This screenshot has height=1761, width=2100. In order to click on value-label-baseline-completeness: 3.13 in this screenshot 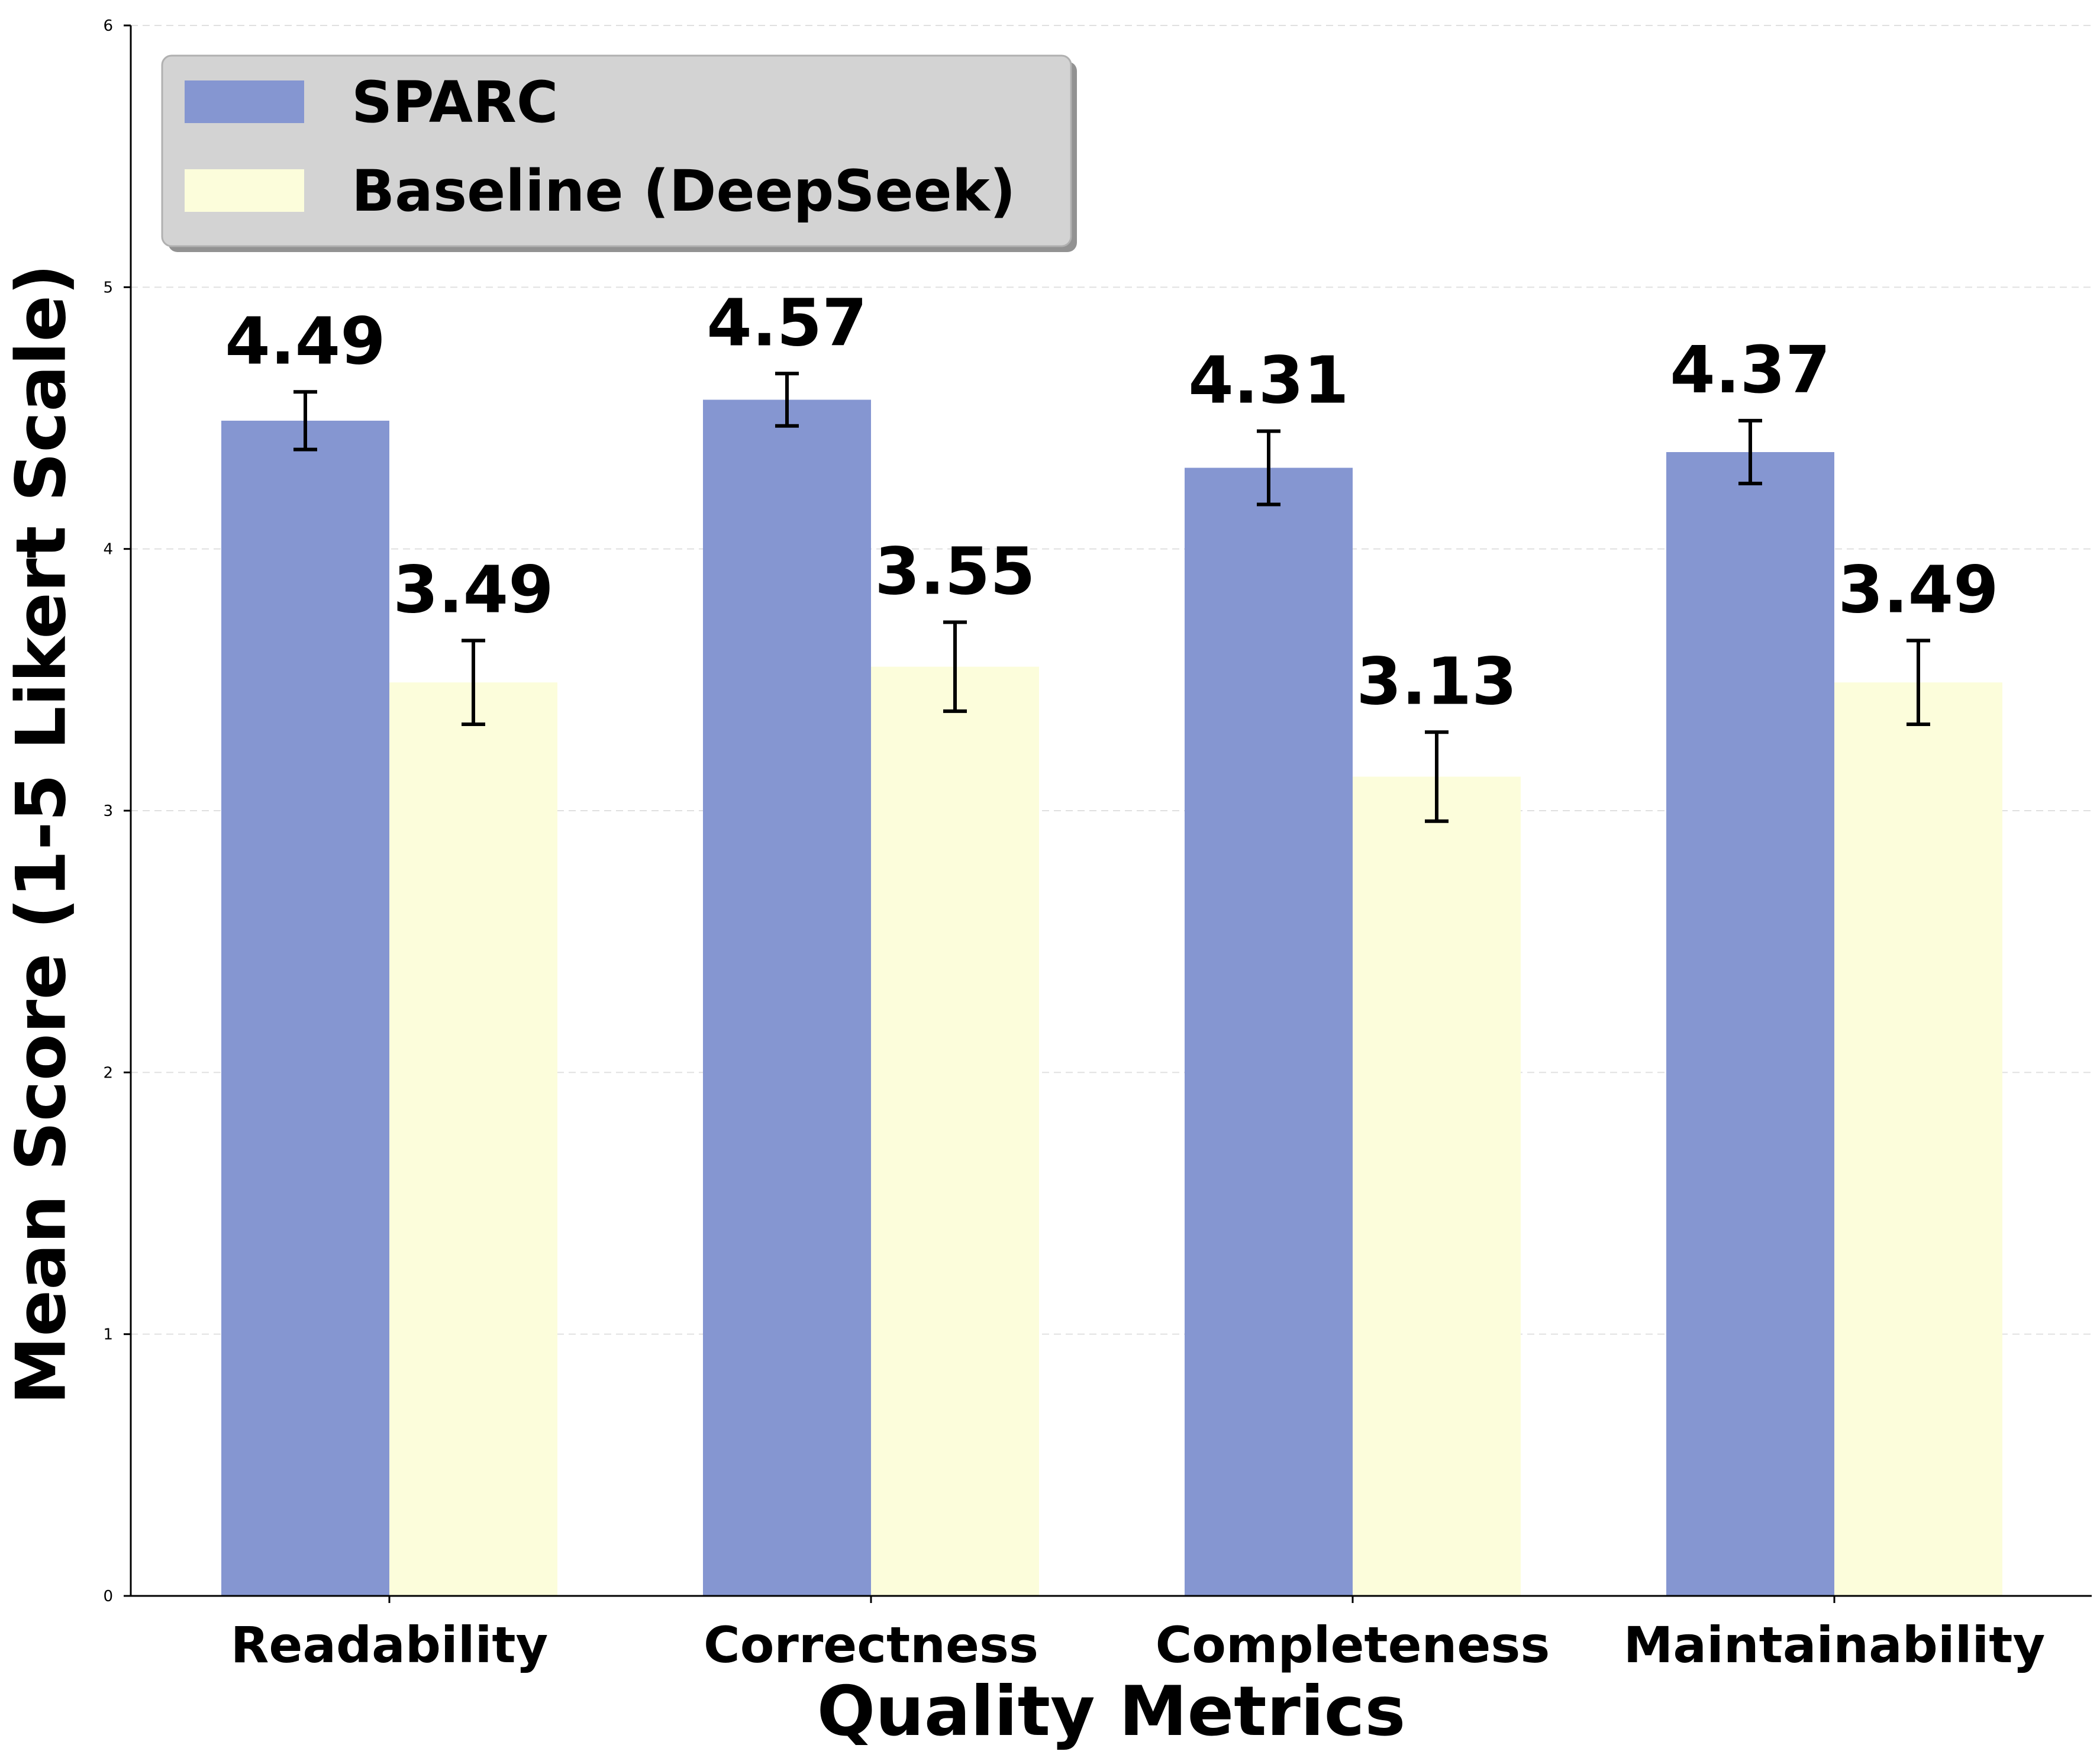, I will do `click(1436, 681)`.